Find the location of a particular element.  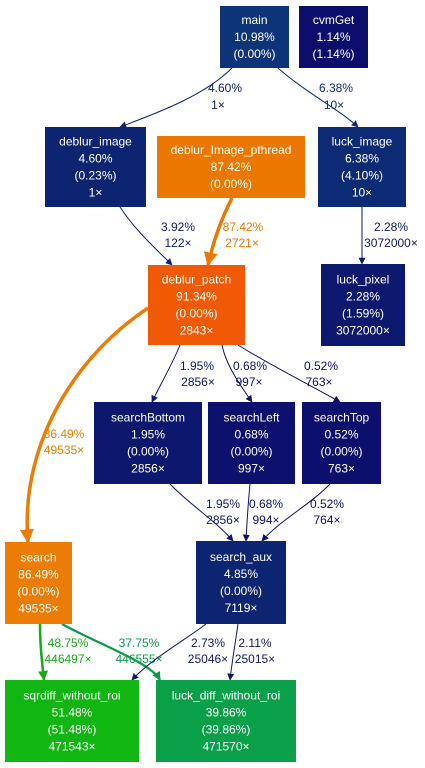

node-total-percent: 1.14% is located at coordinates (333, 37).